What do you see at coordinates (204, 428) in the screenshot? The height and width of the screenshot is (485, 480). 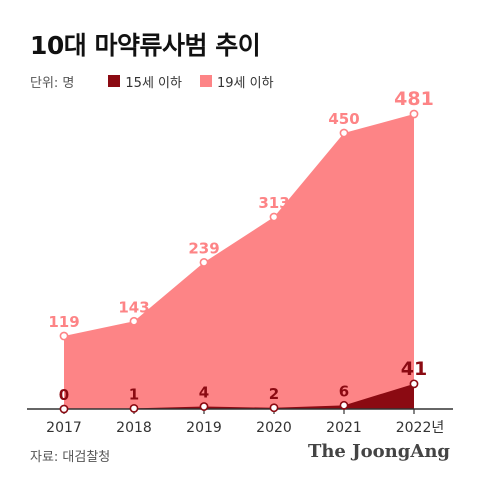 I see `x-tick-label-2: 2019` at bounding box center [204, 428].